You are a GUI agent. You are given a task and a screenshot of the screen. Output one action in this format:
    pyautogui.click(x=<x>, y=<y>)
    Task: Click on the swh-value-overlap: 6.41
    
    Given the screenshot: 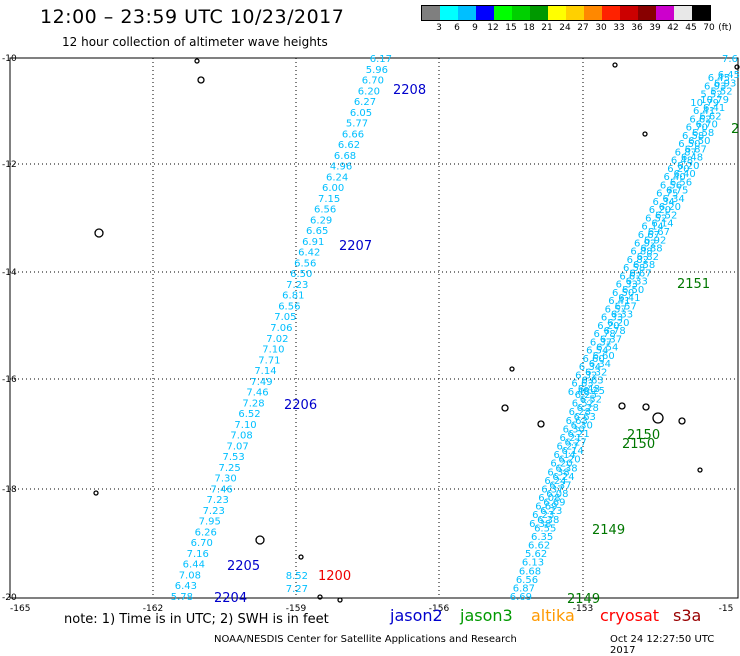 What is the action you would take?
    pyautogui.click(x=619, y=301)
    